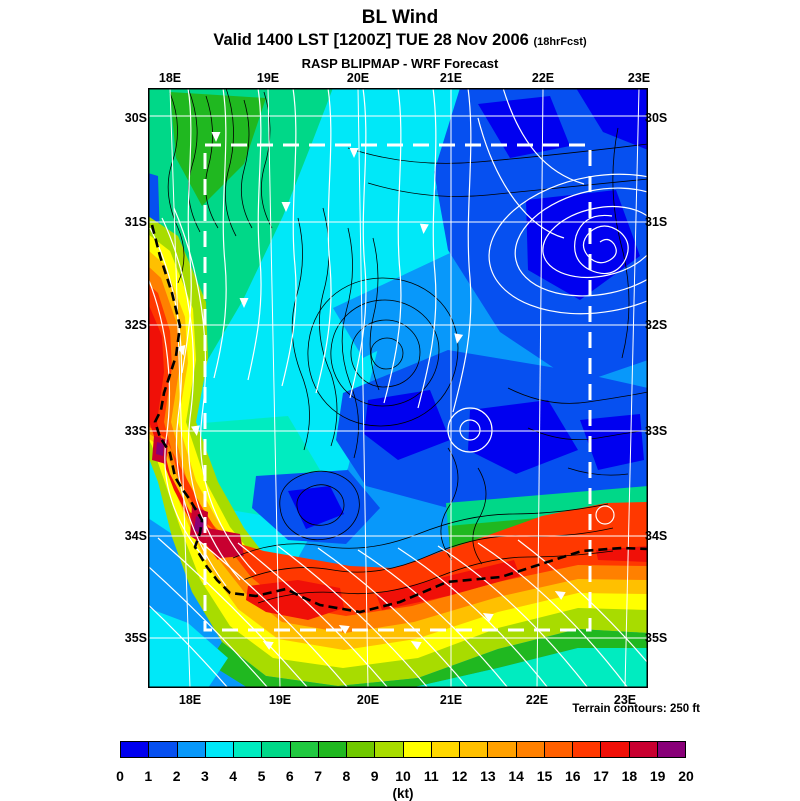 Image resolution: width=800 pixels, height=801 pixels. Describe the element at coordinates (233, 776) in the screenshot. I see `colorbar-tick-4: 4` at that location.